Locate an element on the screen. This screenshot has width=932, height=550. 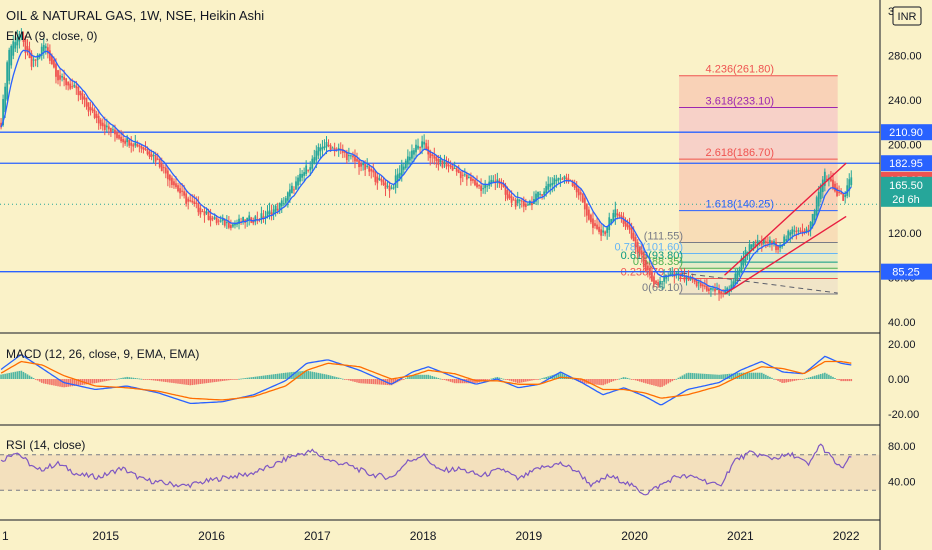
macd-panel is located at coordinates (426, 379).